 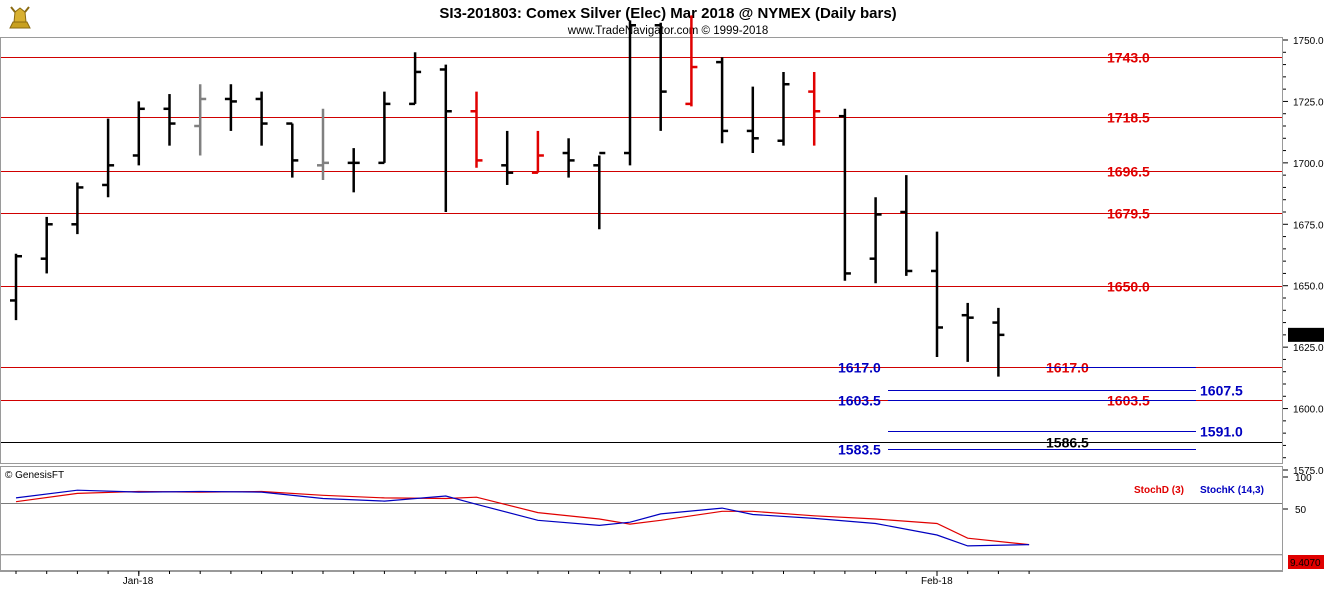 What do you see at coordinates (1221, 391) in the screenshot?
I see `support-label: 1607.5` at bounding box center [1221, 391].